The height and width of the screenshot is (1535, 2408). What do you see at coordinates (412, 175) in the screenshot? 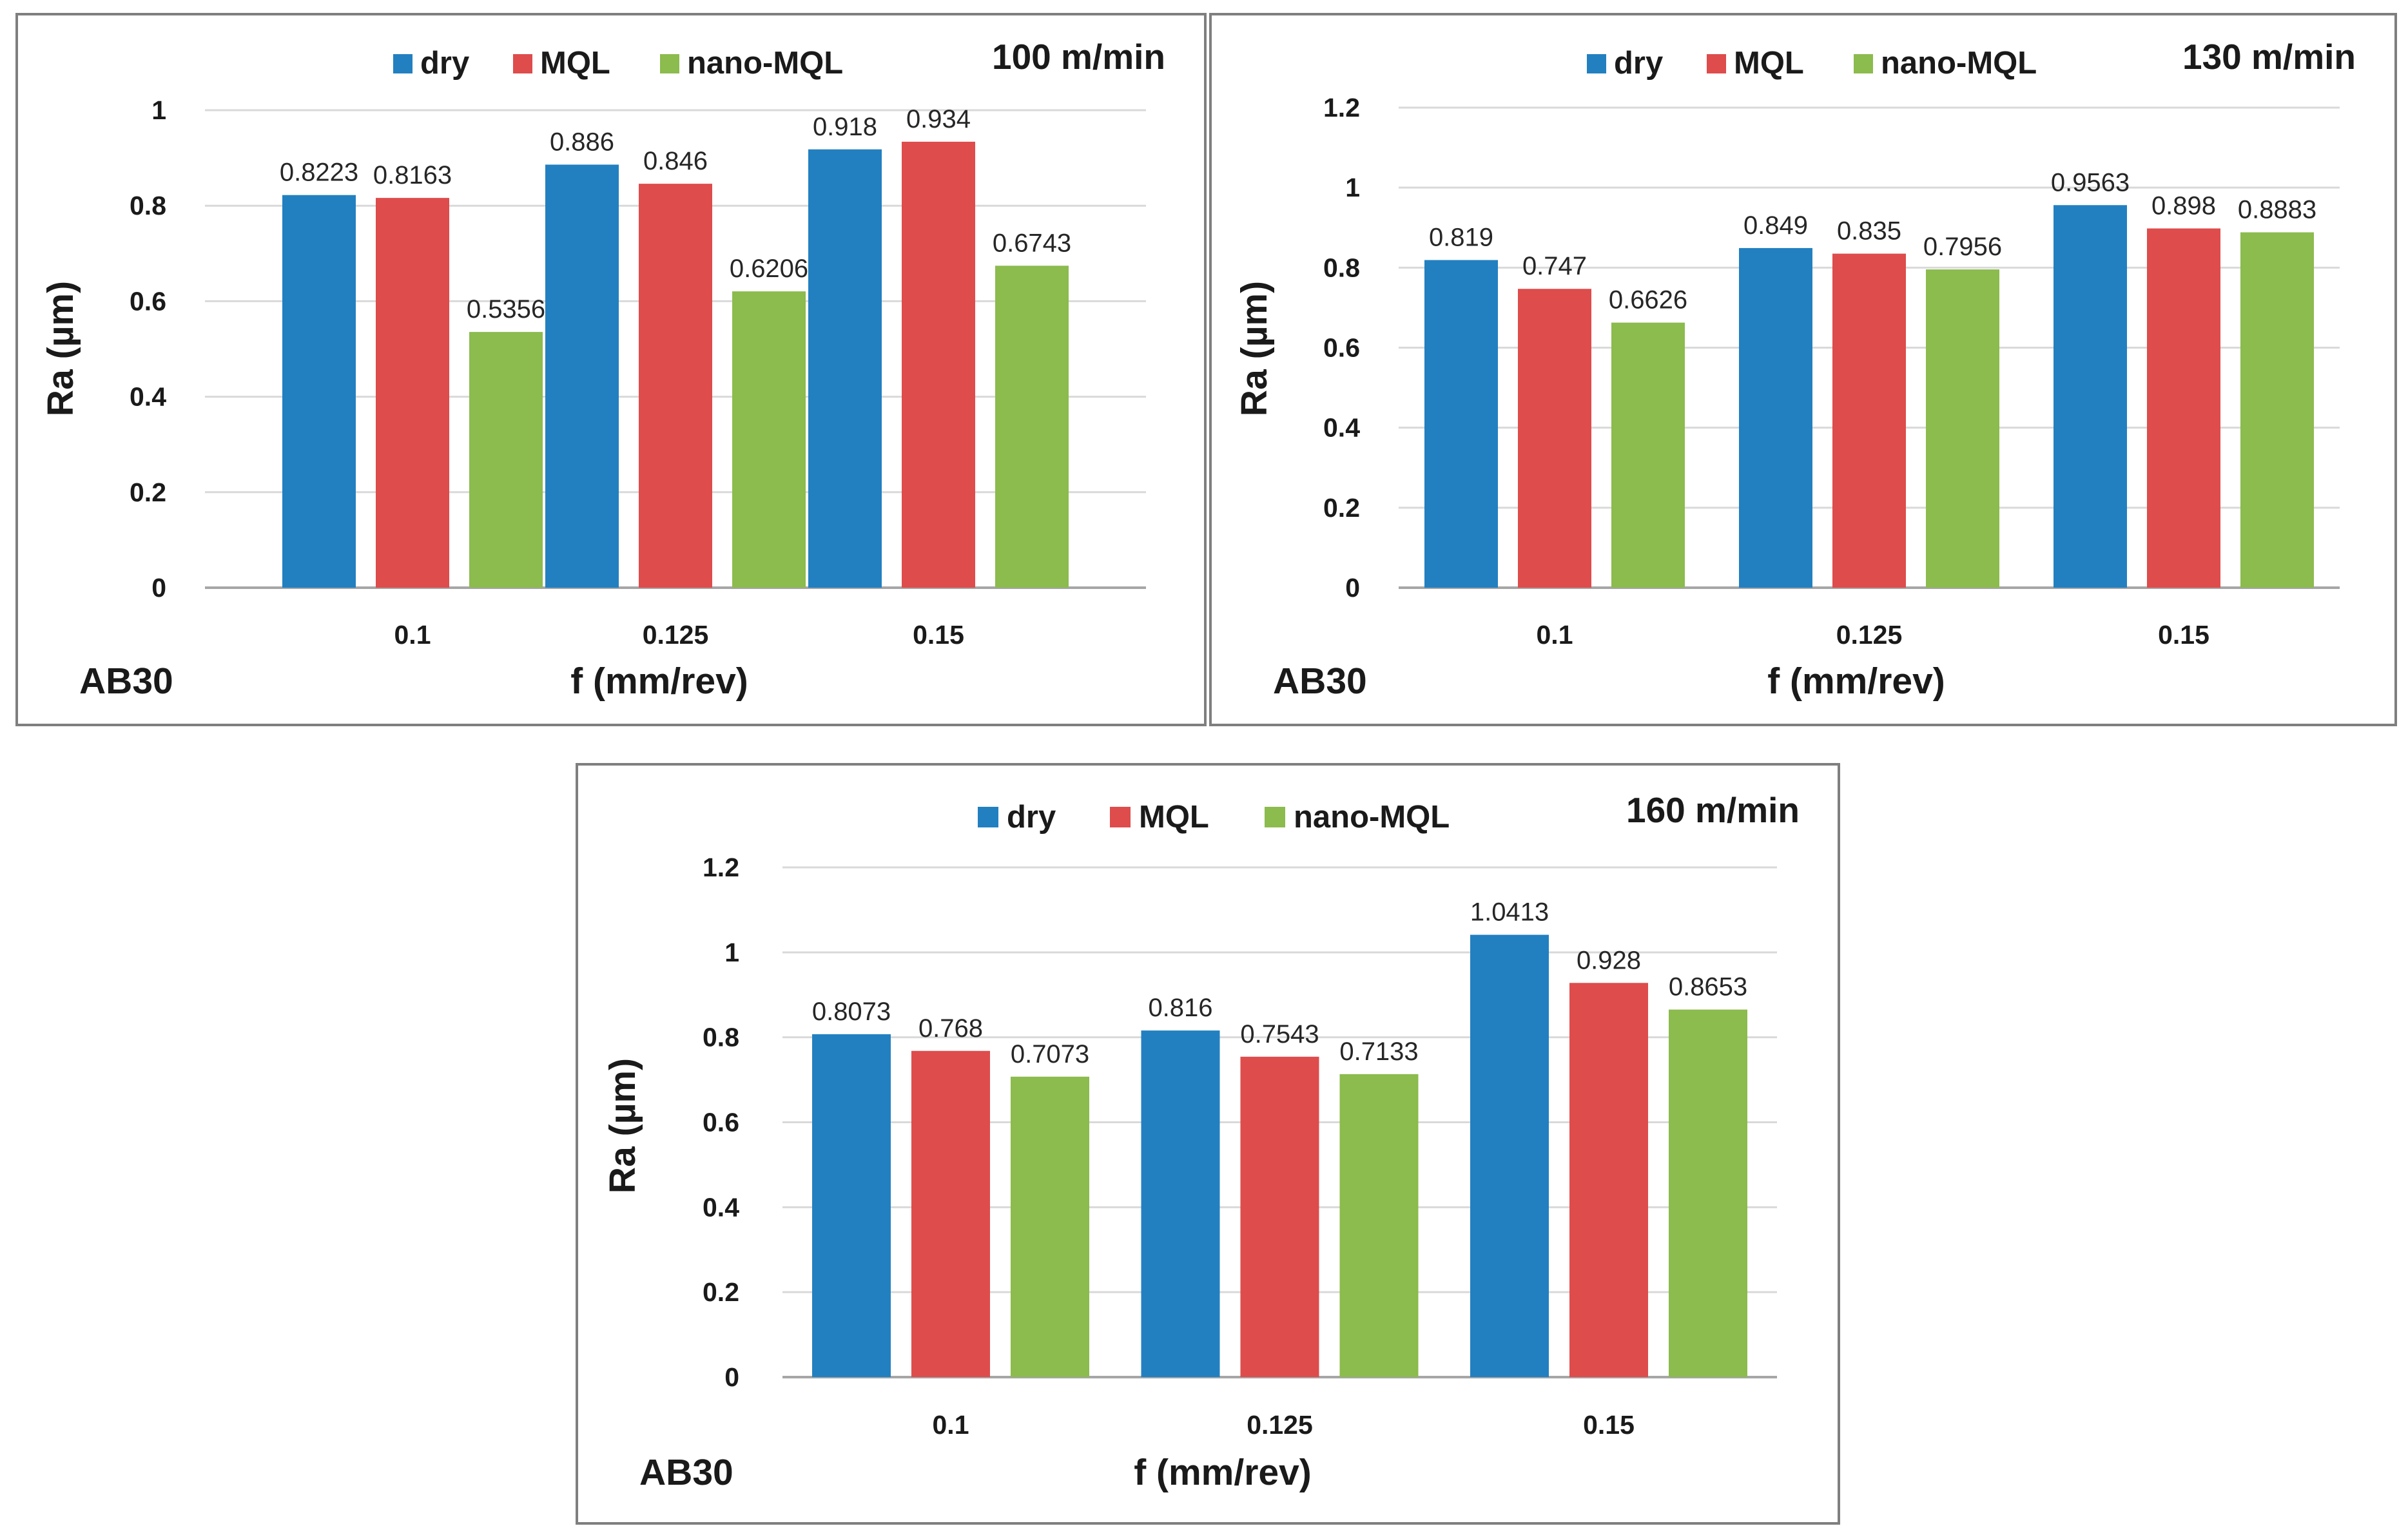
I see `data-label: 0.8163` at bounding box center [412, 175].